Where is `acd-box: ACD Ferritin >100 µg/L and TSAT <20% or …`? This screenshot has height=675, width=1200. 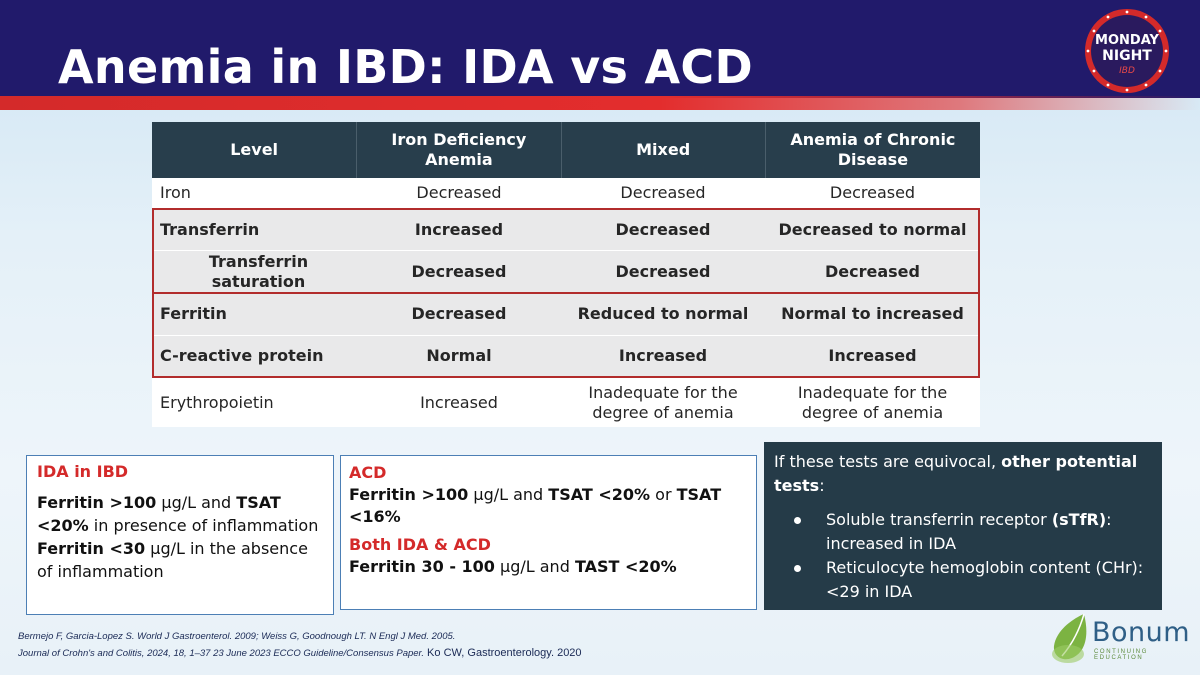 acd-box: ACD Ferritin >100 µg/L and TSAT <20% or … is located at coordinates (548, 532).